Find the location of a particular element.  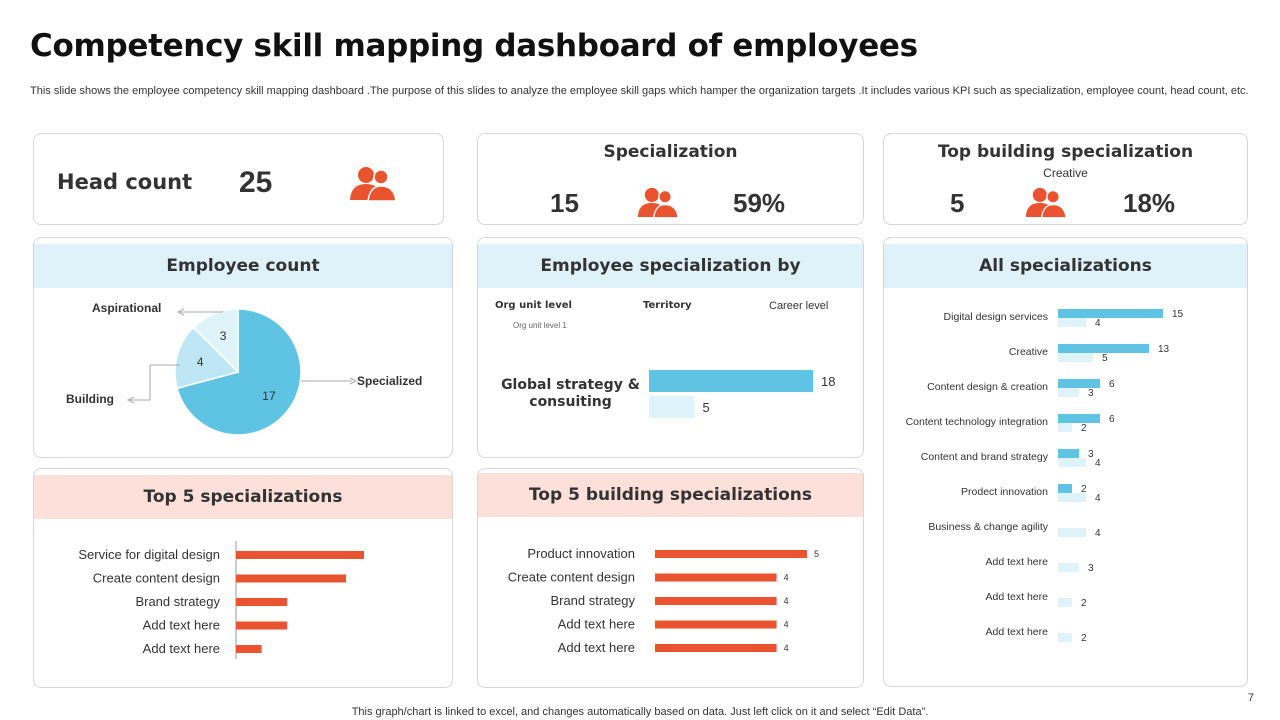

pie-slice-aspirational is located at coordinates (215, 341).